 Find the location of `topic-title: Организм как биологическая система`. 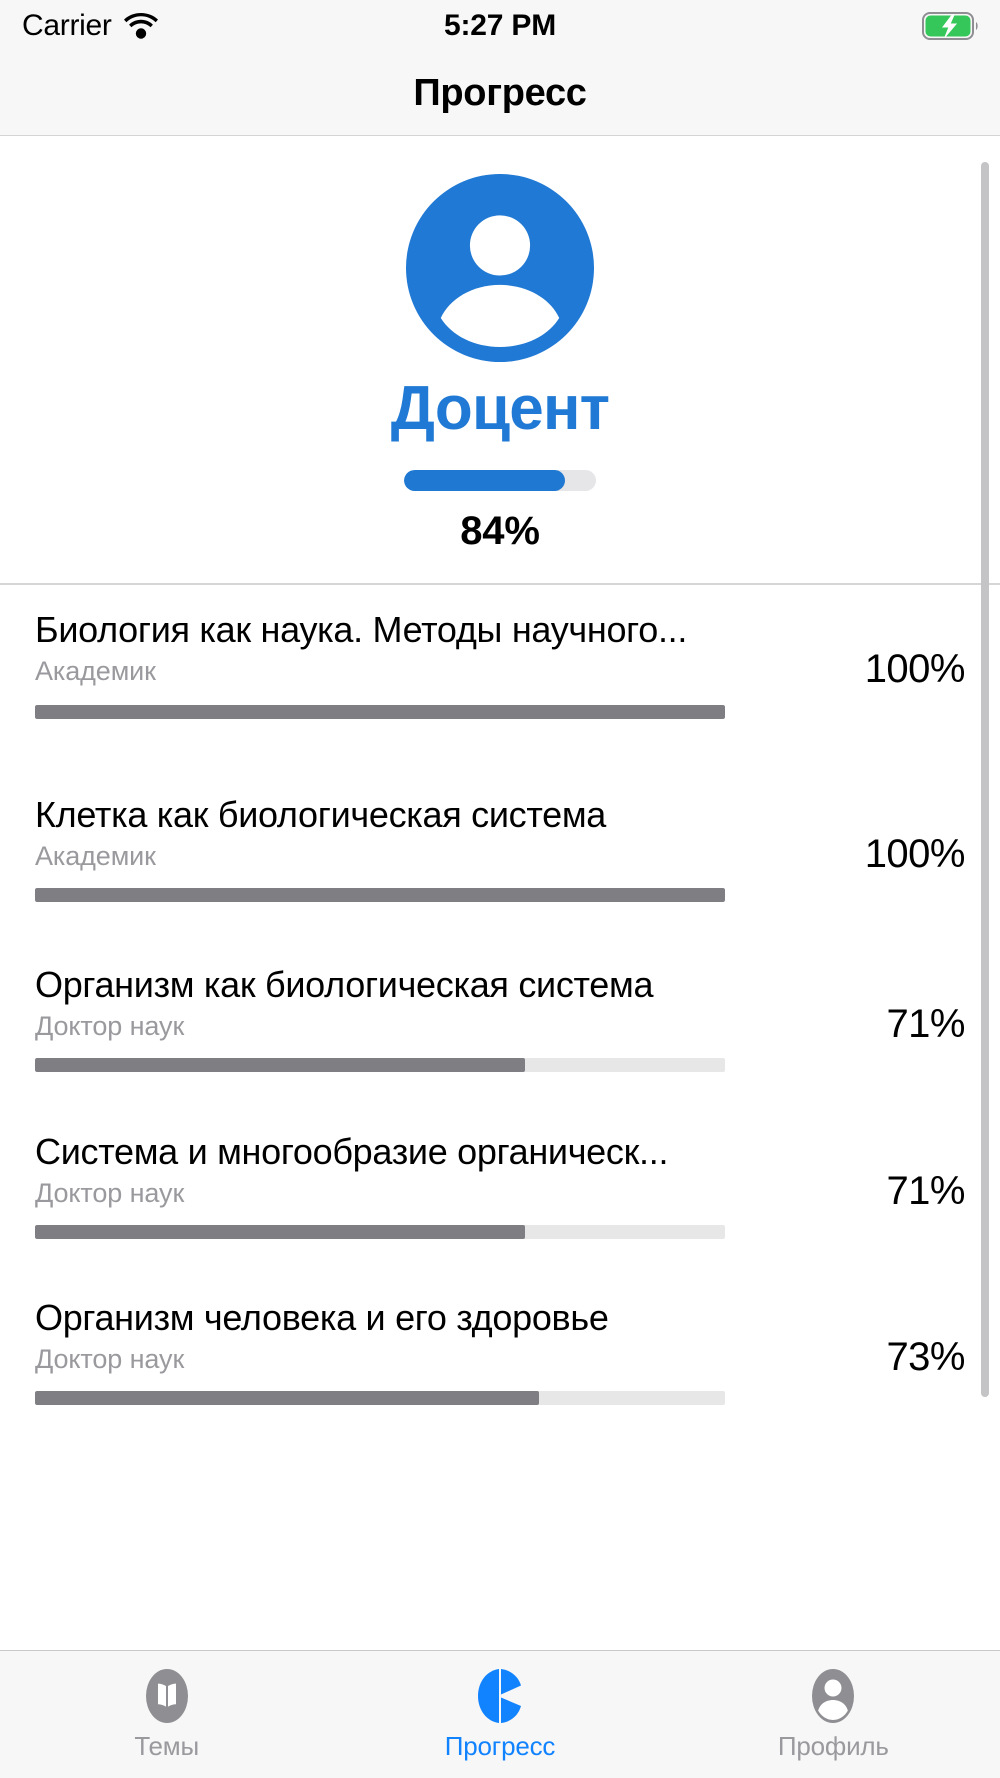

topic-title: Организм как биологическая система is located at coordinates (344, 984).